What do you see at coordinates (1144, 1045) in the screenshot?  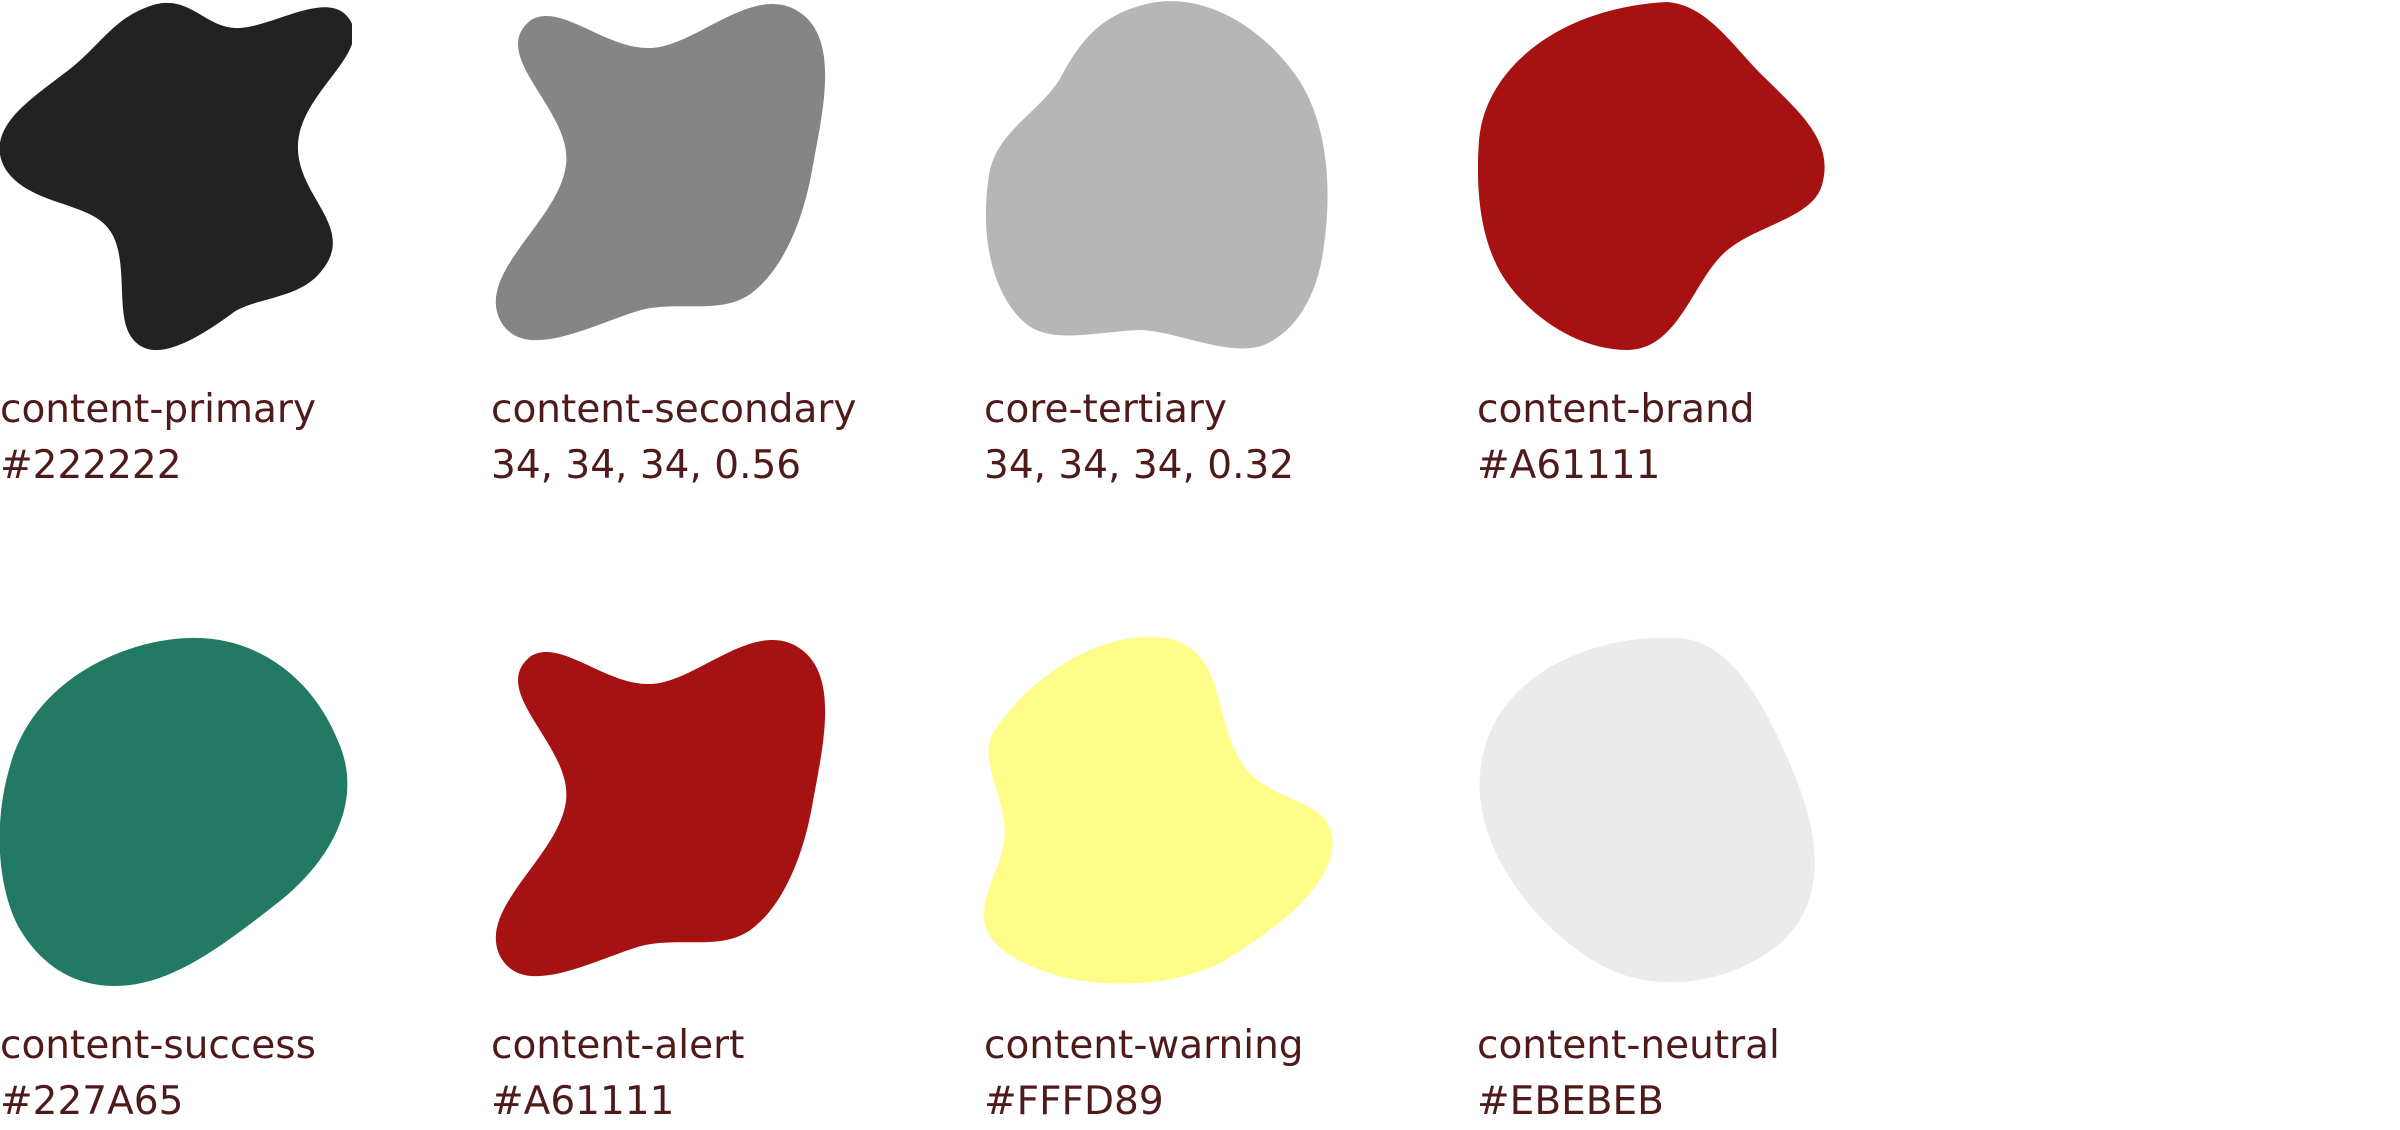 I see `swatch-name: content-warning` at bounding box center [1144, 1045].